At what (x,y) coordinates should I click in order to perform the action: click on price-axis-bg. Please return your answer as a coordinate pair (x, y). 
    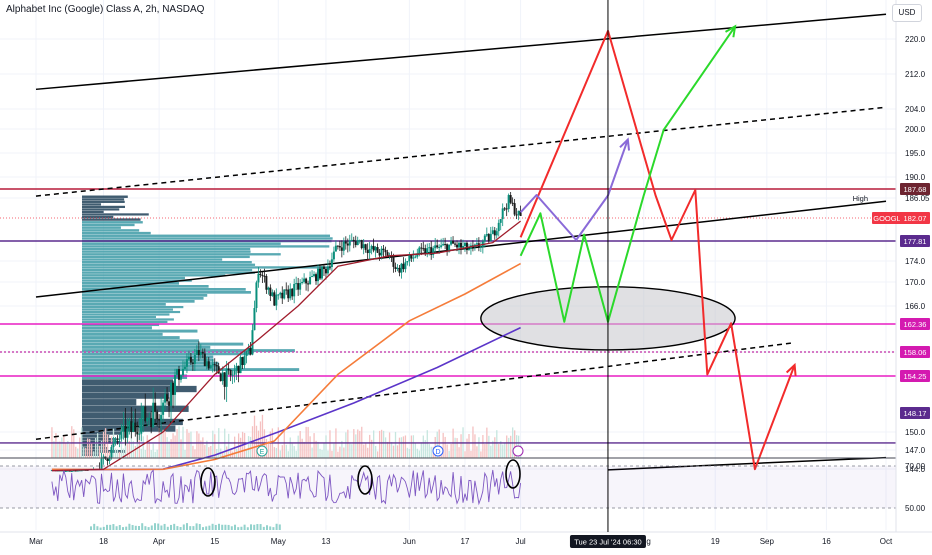
    Looking at the image, I should click on (914, 275).